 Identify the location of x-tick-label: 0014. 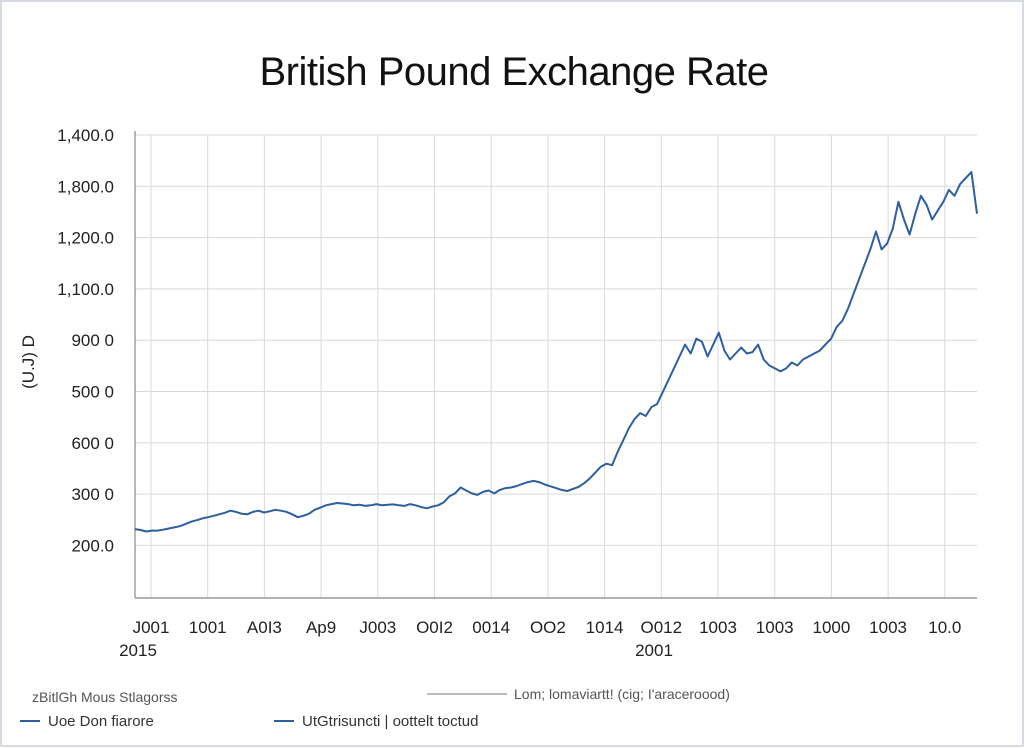
(491, 627).